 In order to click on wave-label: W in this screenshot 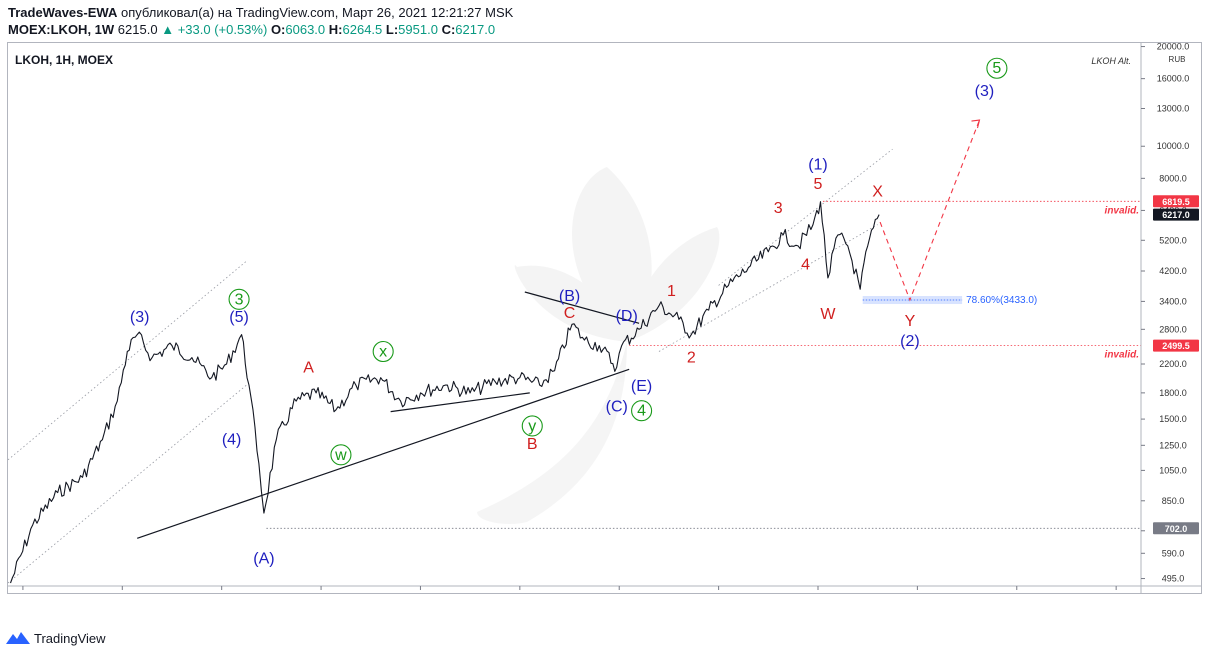, I will do `click(828, 314)`.